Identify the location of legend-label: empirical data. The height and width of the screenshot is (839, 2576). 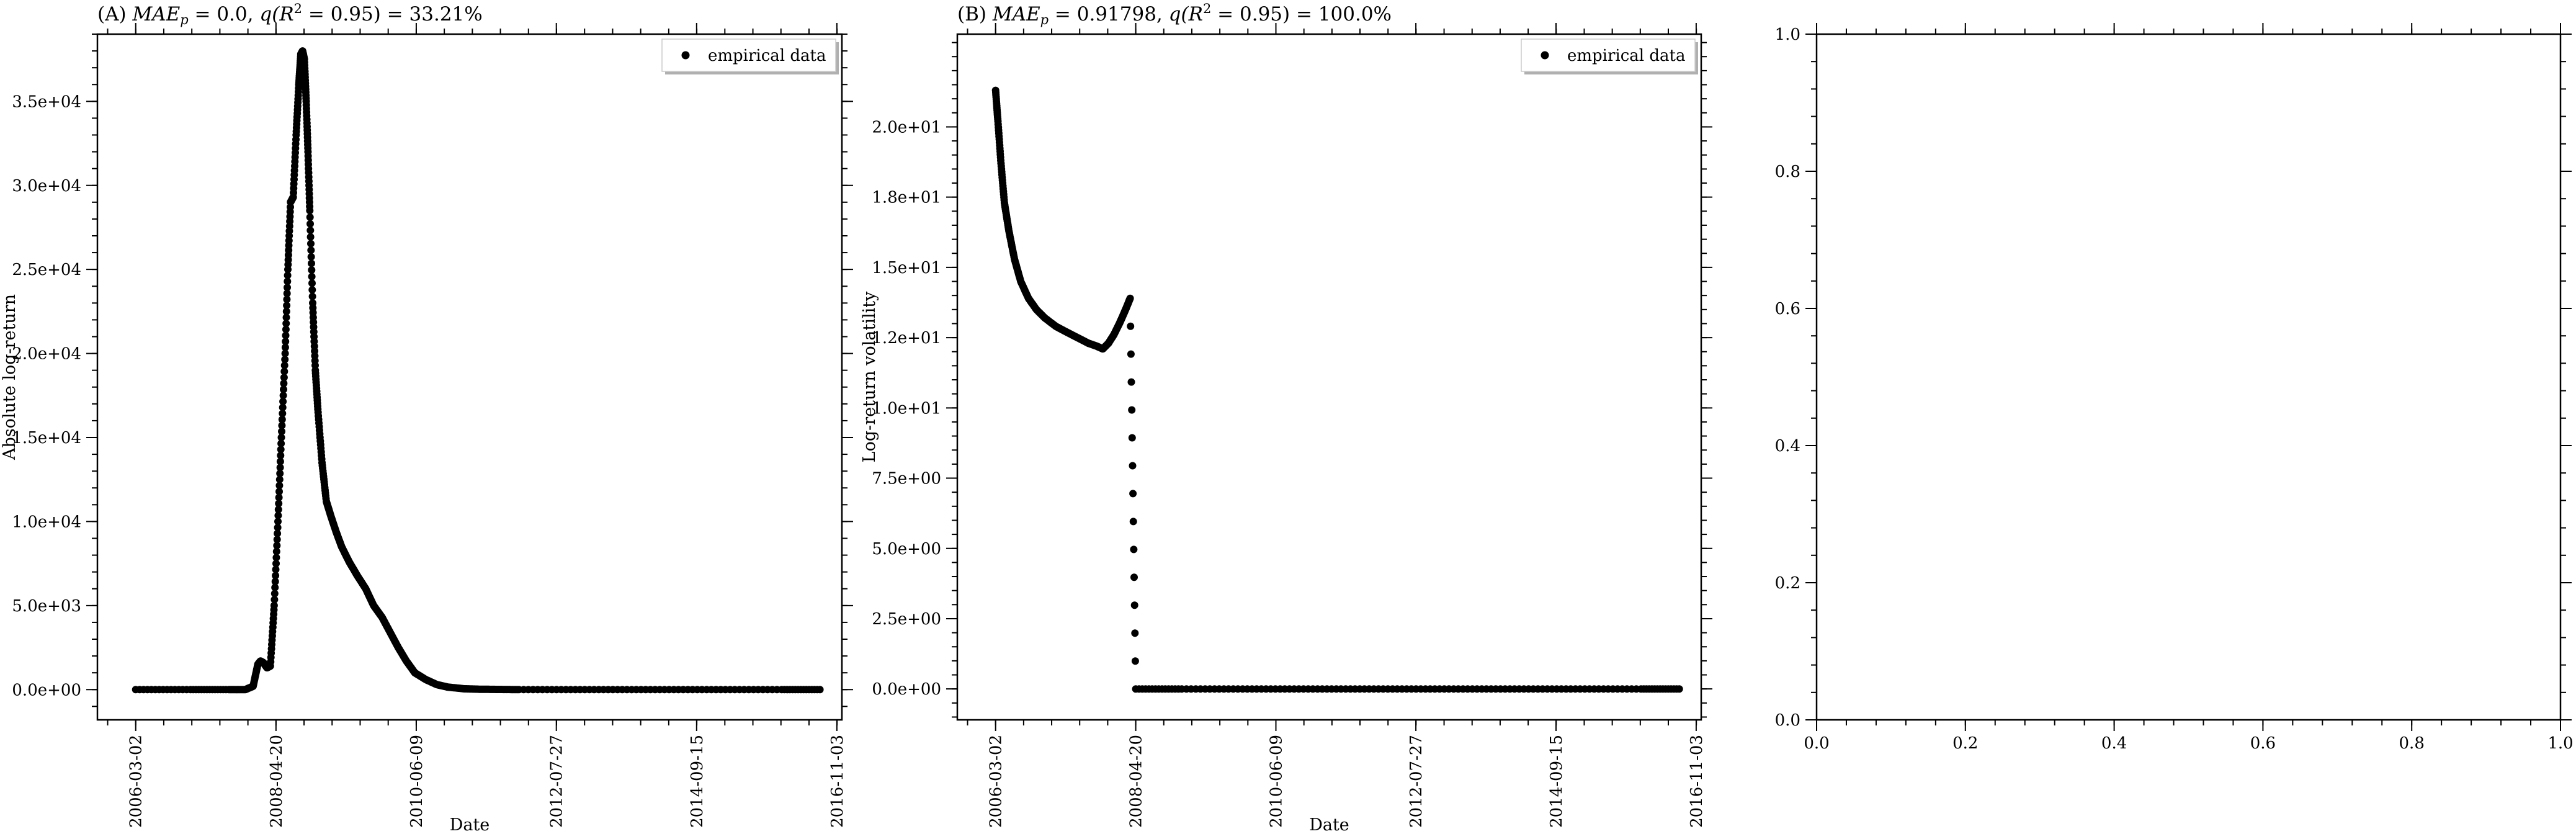
(767, 56).